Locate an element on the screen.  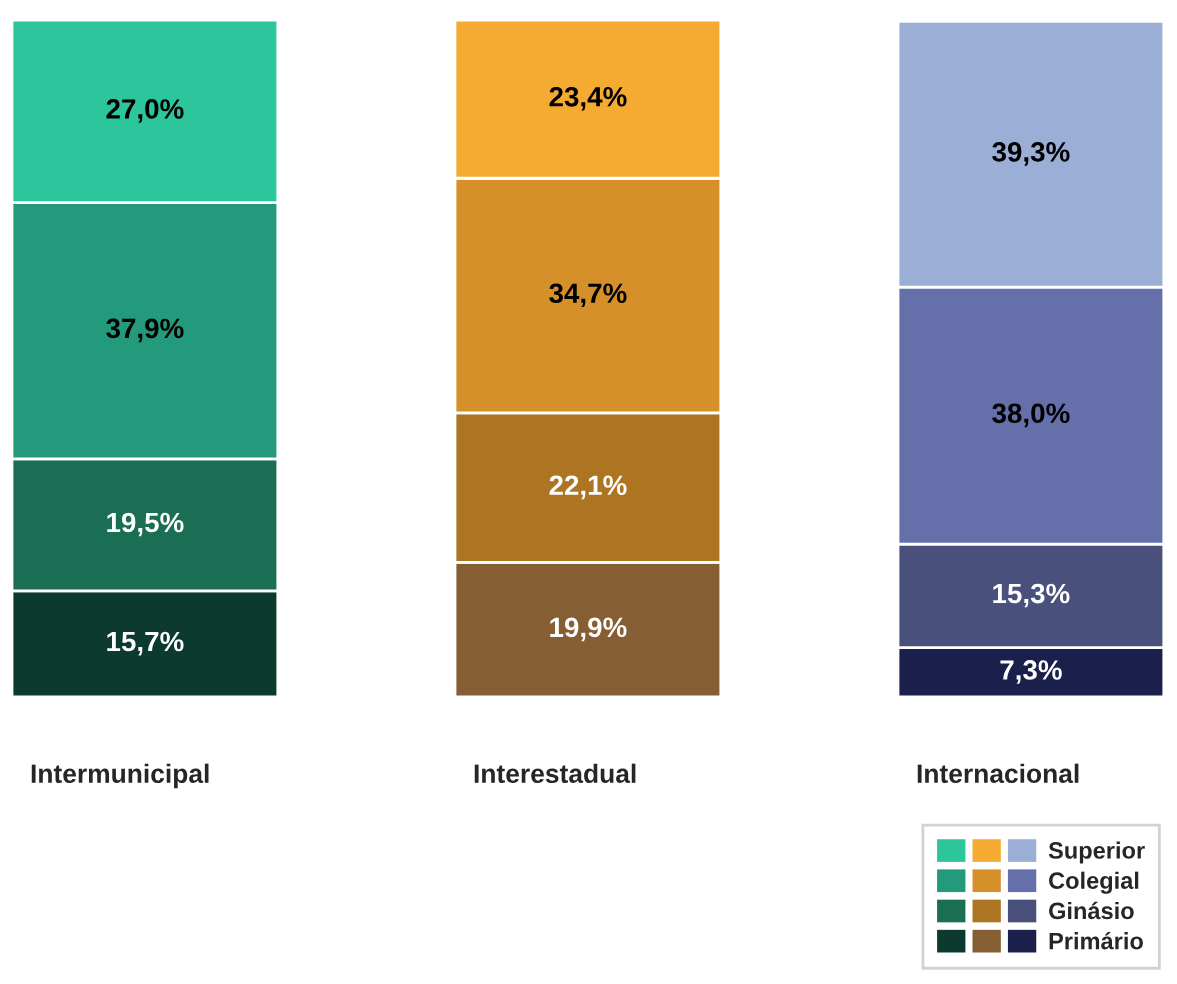
legend-label: Superior is located at coordinates (1096, 852).